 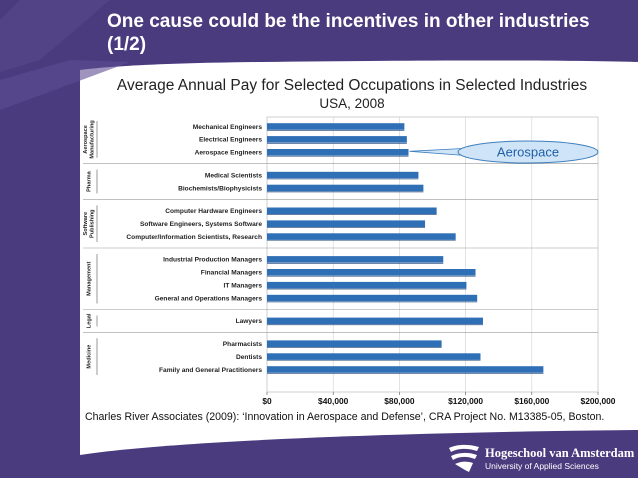 I want to click on group-label: Legal, so click(x=89, y=320).